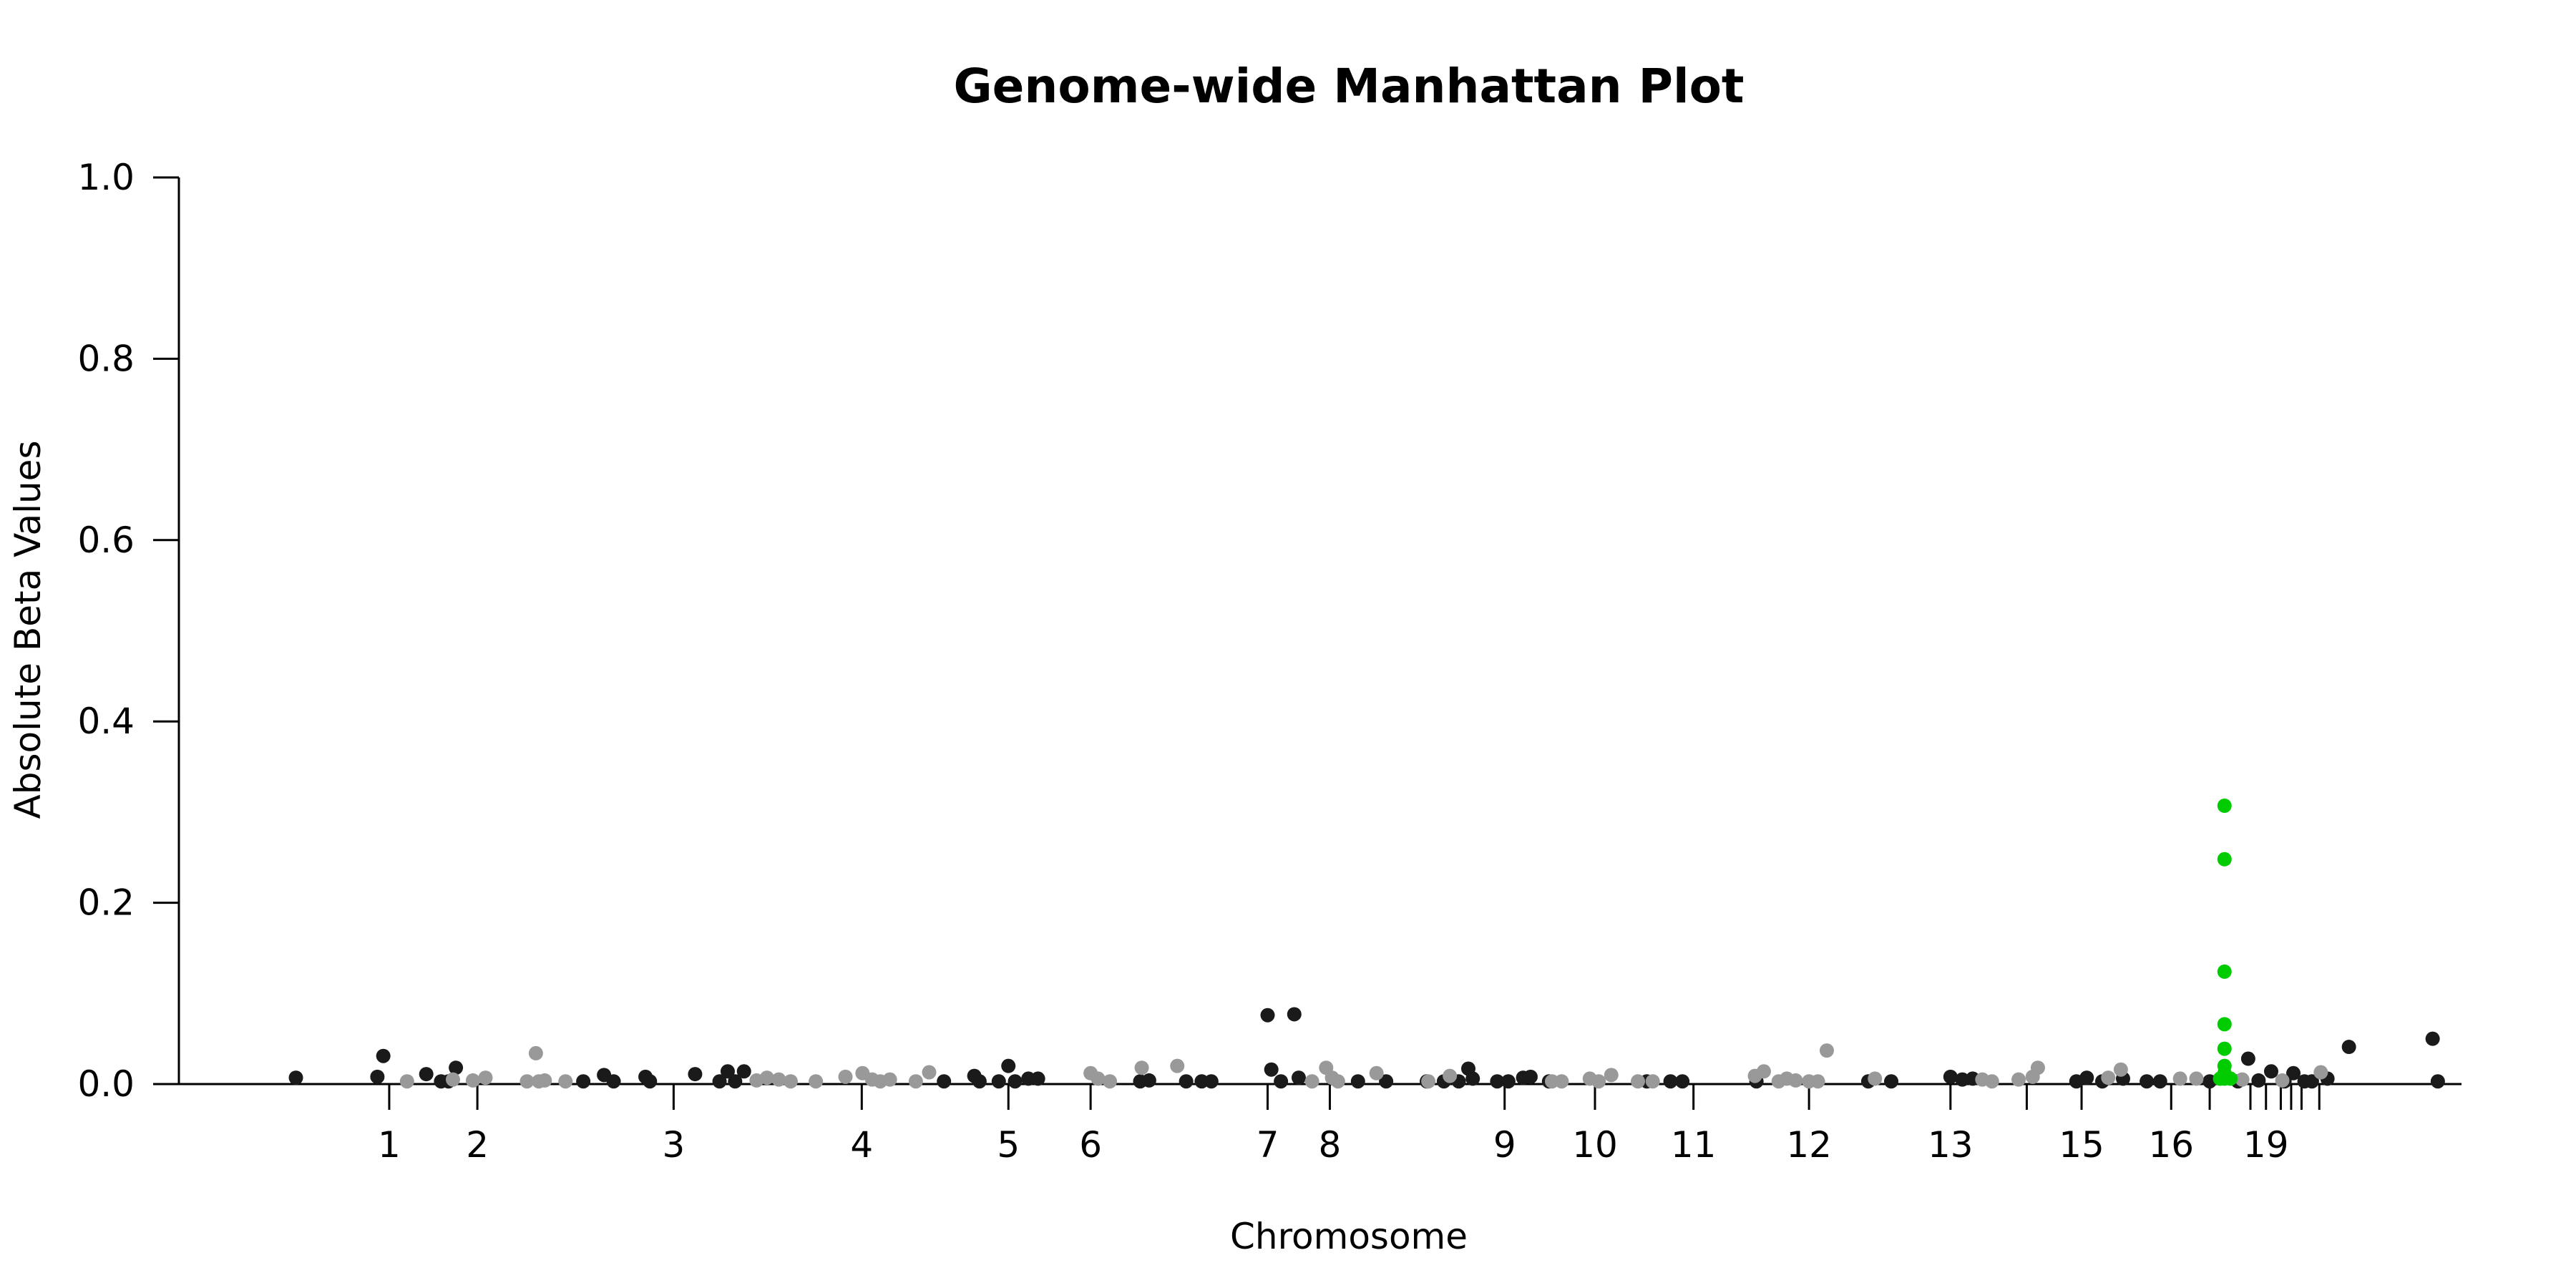 Image resolution: width=2576 pixels, height=1288 pixels. What do you see at coordinates (1595, 1145) in the screenshot?
I see `x-tick-label: 10` at bounding box center [1595, 1145].